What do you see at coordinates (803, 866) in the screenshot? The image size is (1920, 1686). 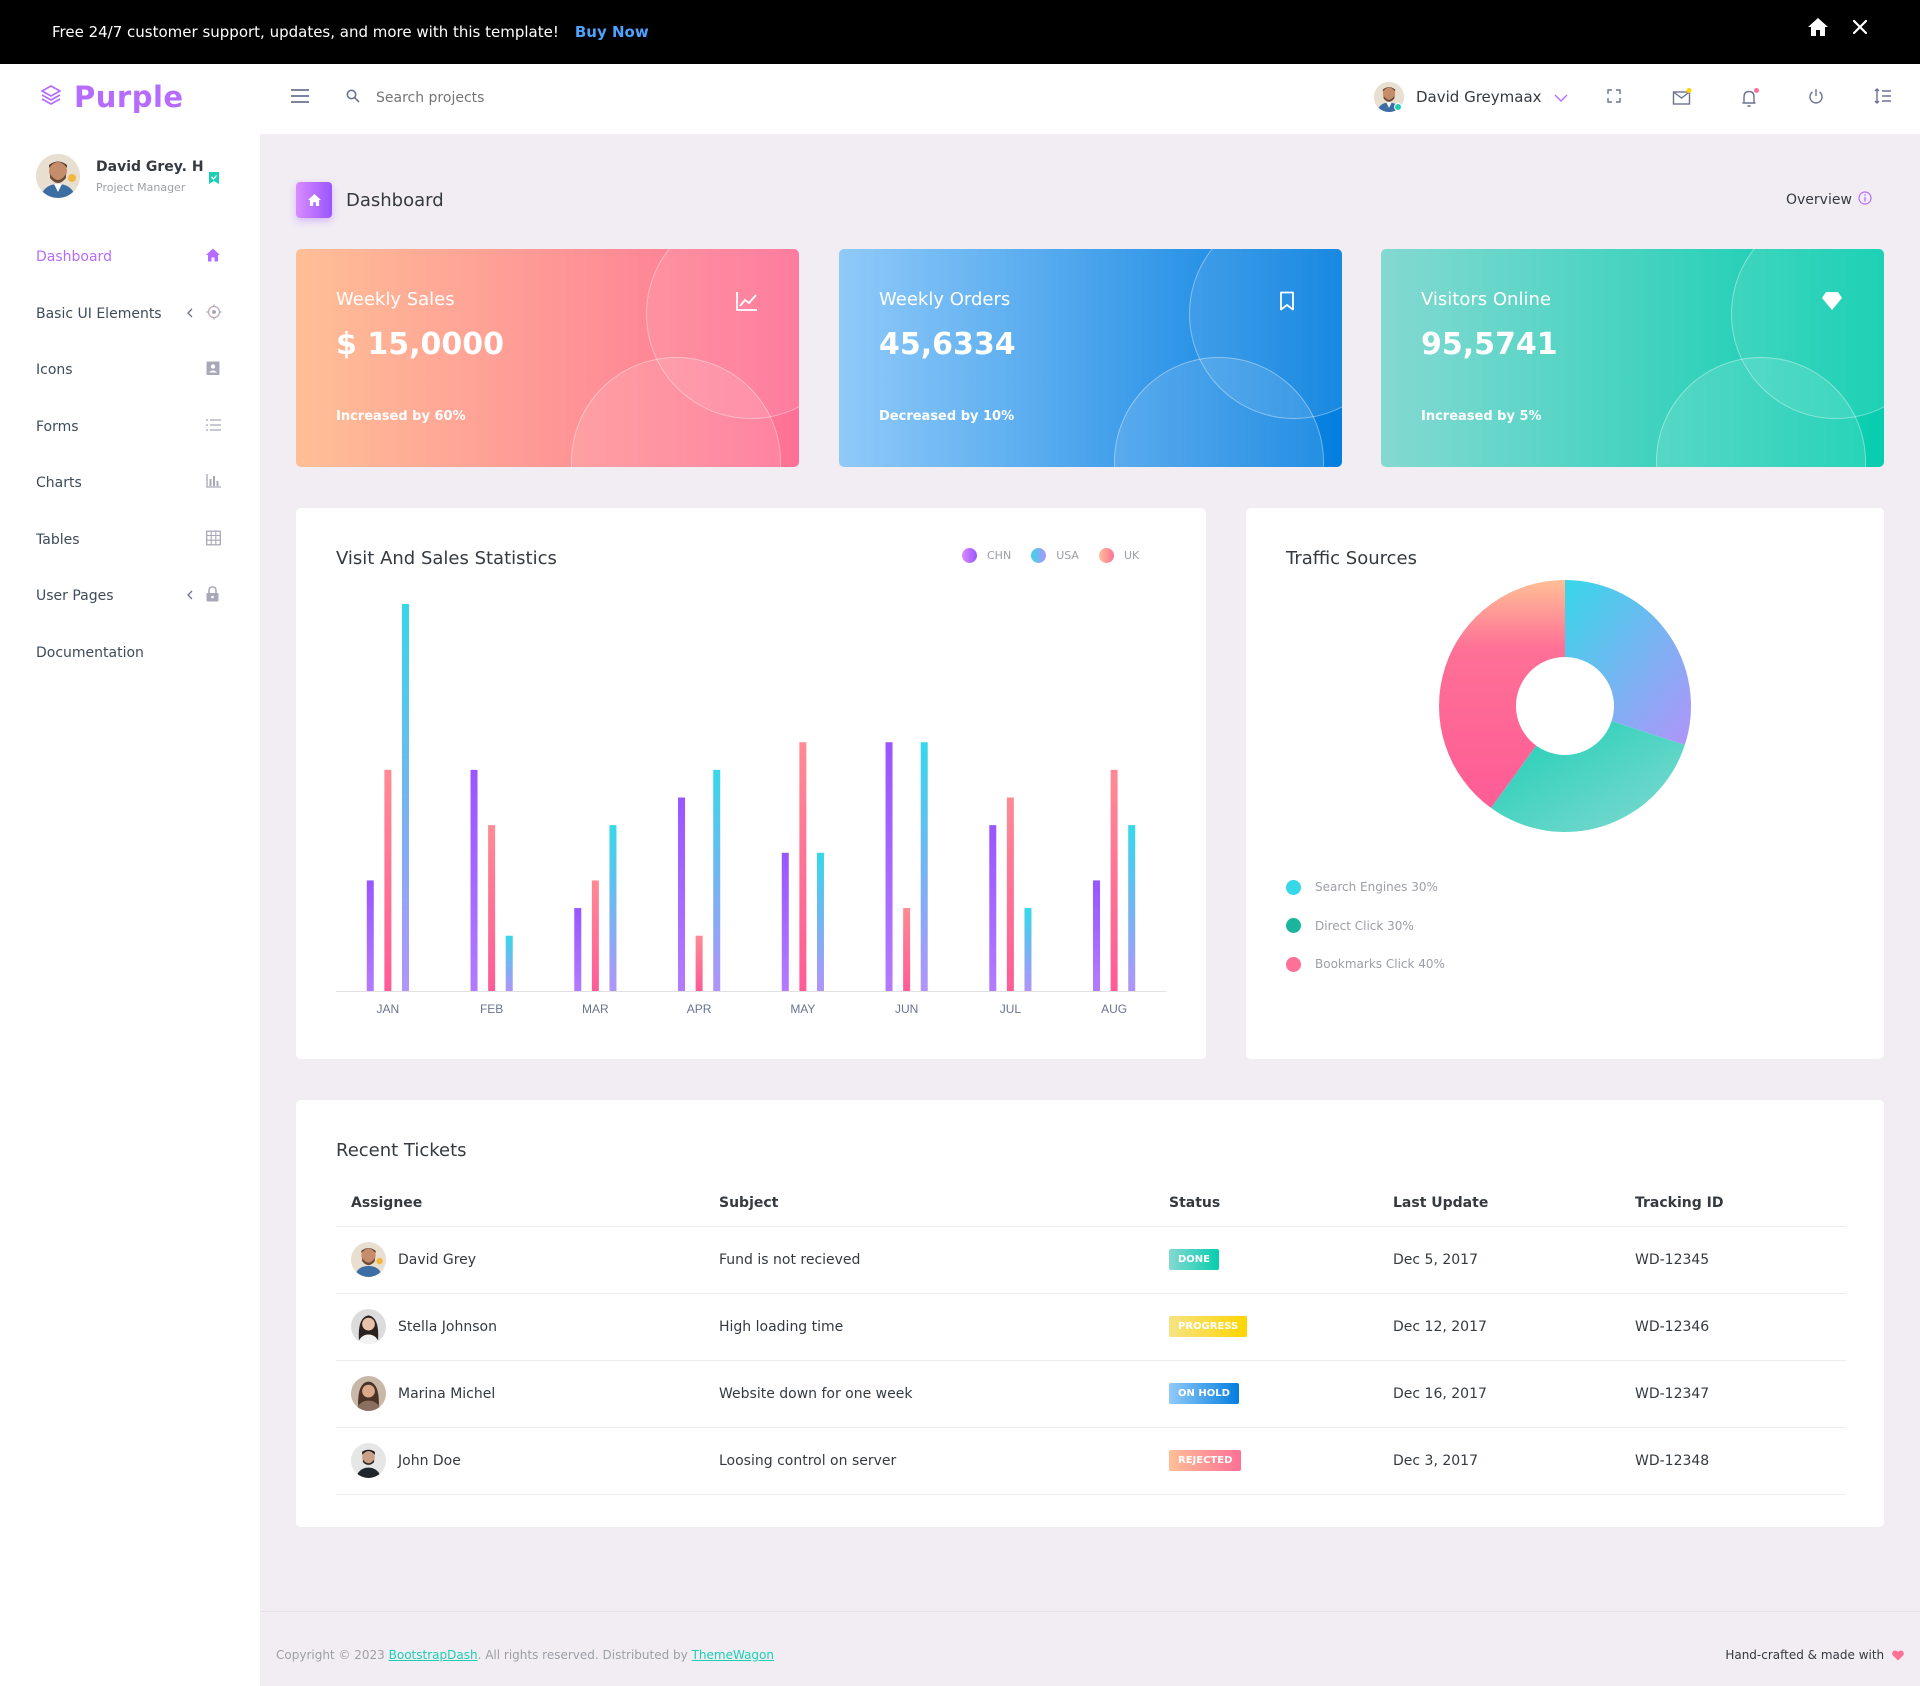 I see `bar-usa-may` at bounding box center [803, 866].